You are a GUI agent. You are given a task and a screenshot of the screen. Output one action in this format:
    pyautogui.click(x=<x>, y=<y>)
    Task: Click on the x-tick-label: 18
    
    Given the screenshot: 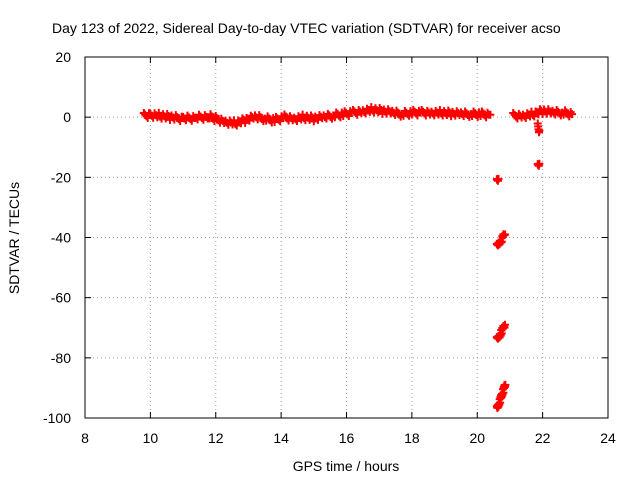 What is the action you would take?
    pyautogui.click(x=412, y=438)
    